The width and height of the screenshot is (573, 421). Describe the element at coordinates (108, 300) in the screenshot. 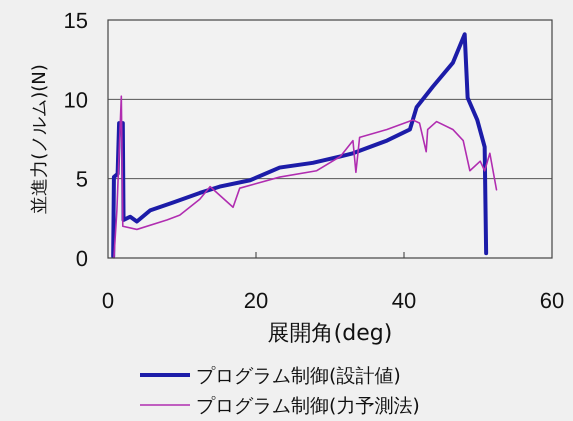

I see `x-tick-label: 0` at that location.